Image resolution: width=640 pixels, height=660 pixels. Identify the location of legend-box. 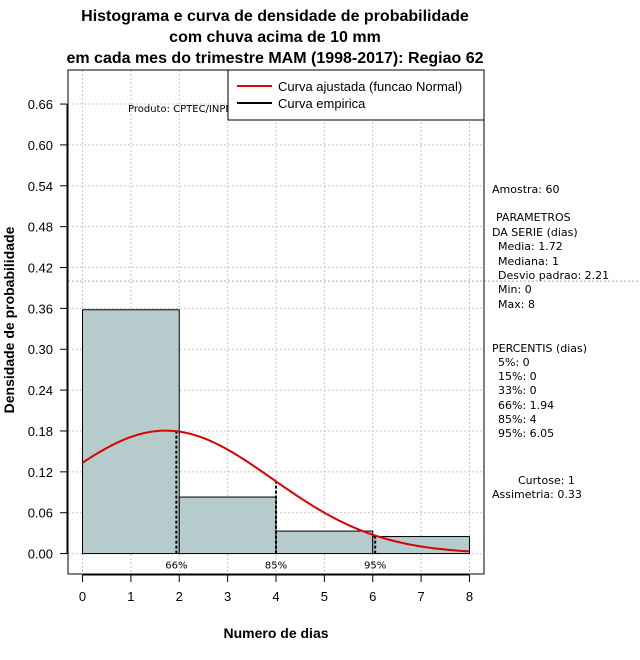
(356, 95).